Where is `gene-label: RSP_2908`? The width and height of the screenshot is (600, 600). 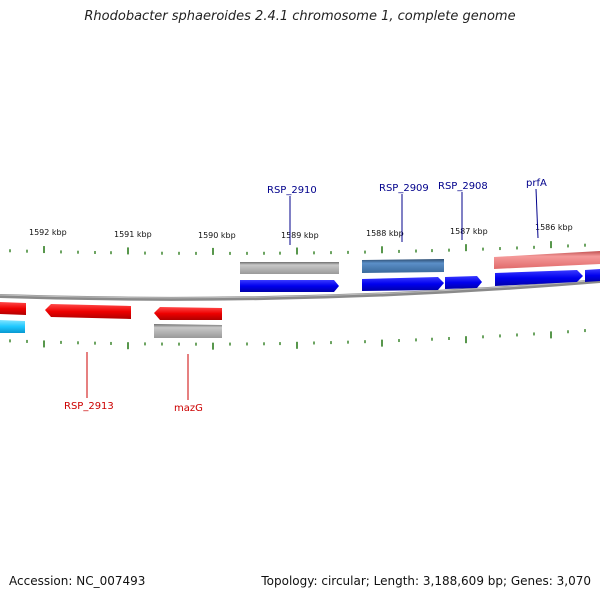 gene-label: RSP_2908 is located at coordinates (463, 186).